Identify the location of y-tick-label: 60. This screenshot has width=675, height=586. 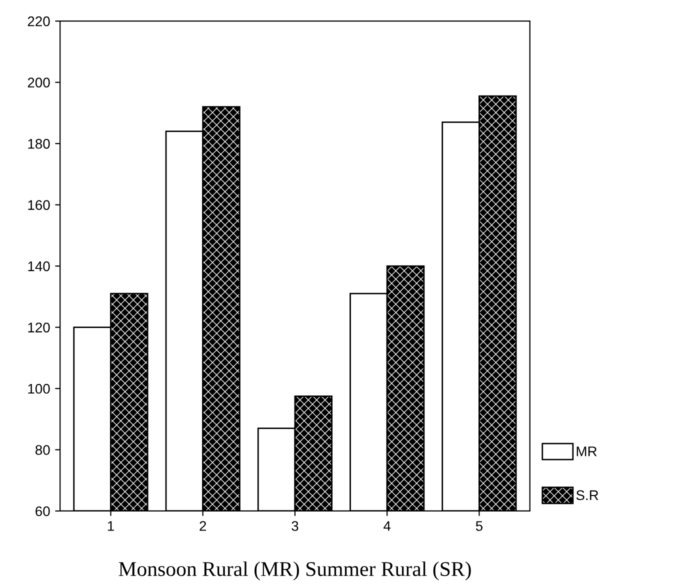
(43, 511).